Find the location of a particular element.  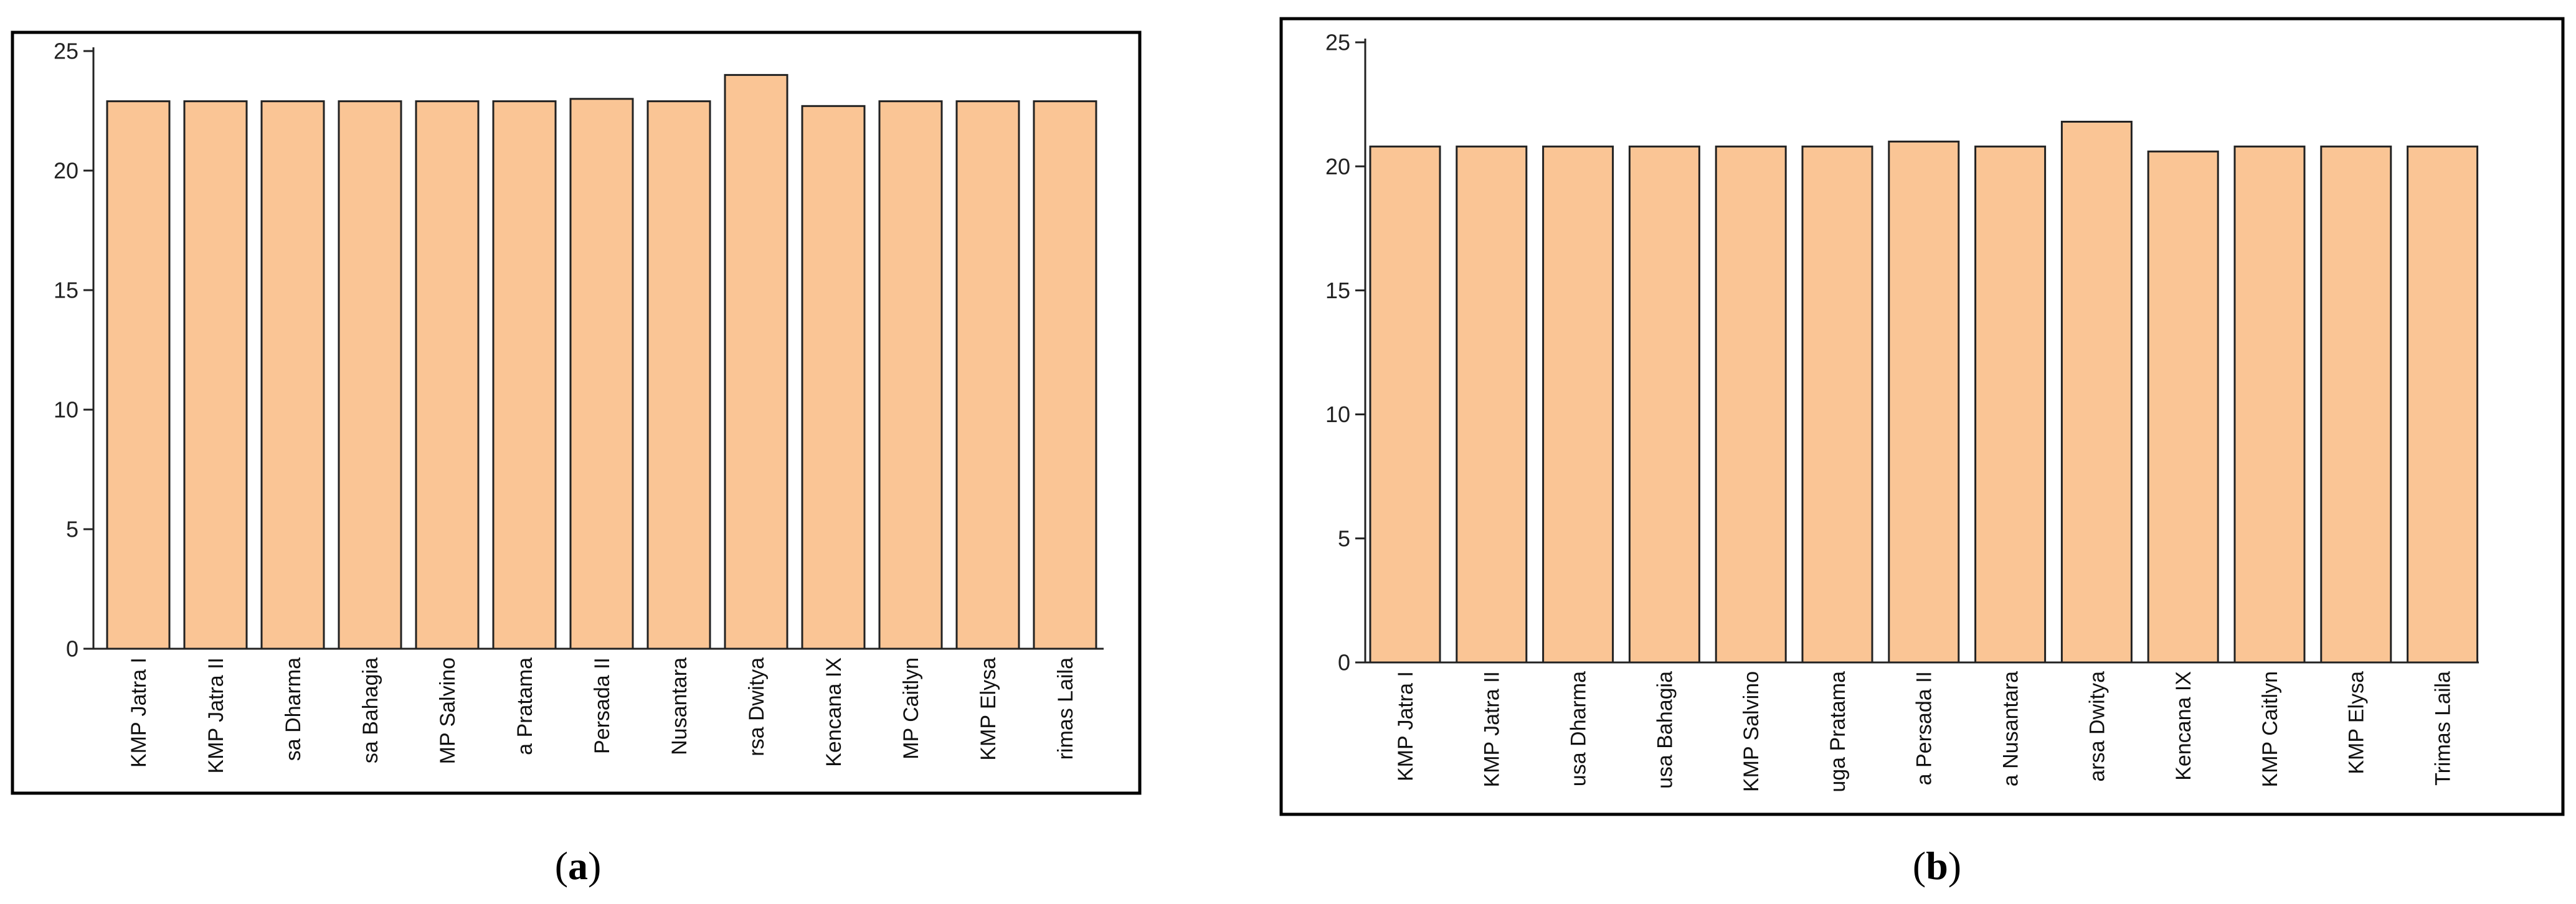

y-tick-label-a-0: 0 is located at coordinates (72, 649).